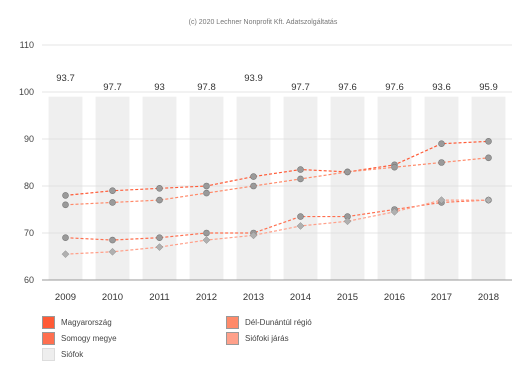 The width and height of the screenshot is (526, 367). Describe the element at coordinates (72, 354) in the screenshot. I see `legend-label: Siófok` at that location.